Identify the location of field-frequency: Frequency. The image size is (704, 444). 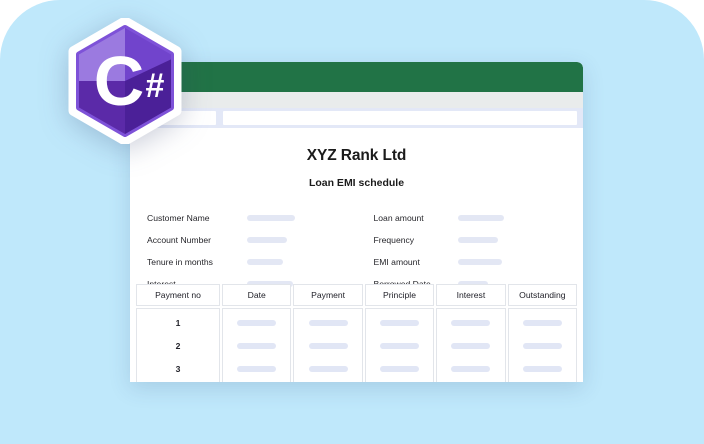
(479, 240).